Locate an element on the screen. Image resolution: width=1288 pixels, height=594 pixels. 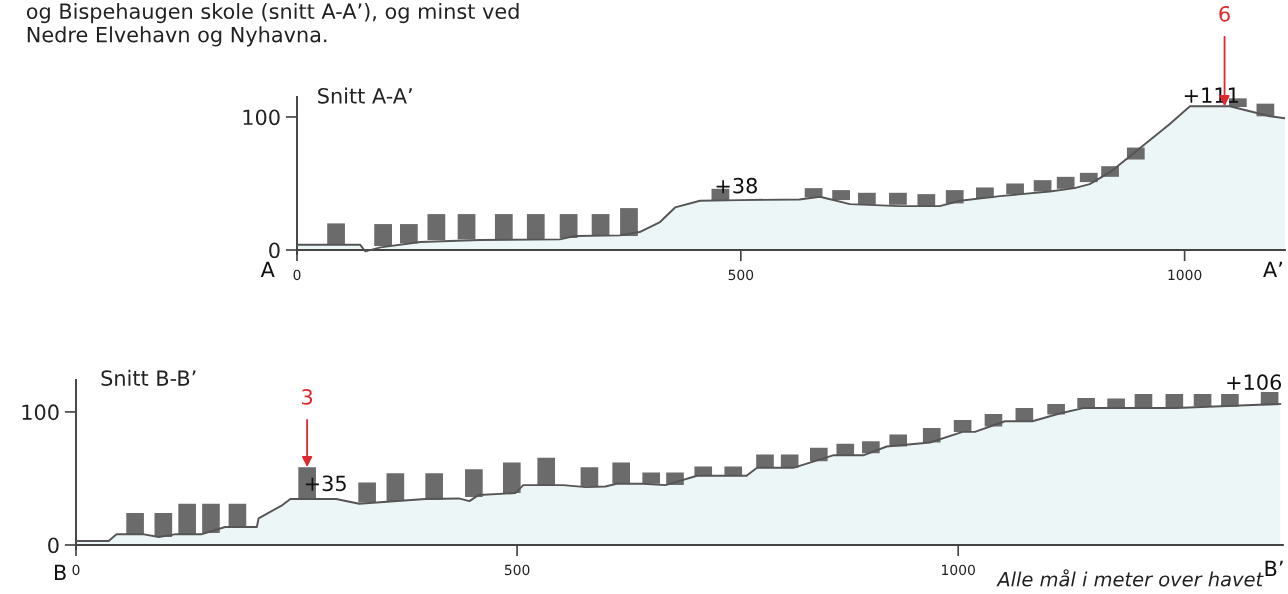
chart-title: Snitt A-A’ is located at coordinates (365, 95).